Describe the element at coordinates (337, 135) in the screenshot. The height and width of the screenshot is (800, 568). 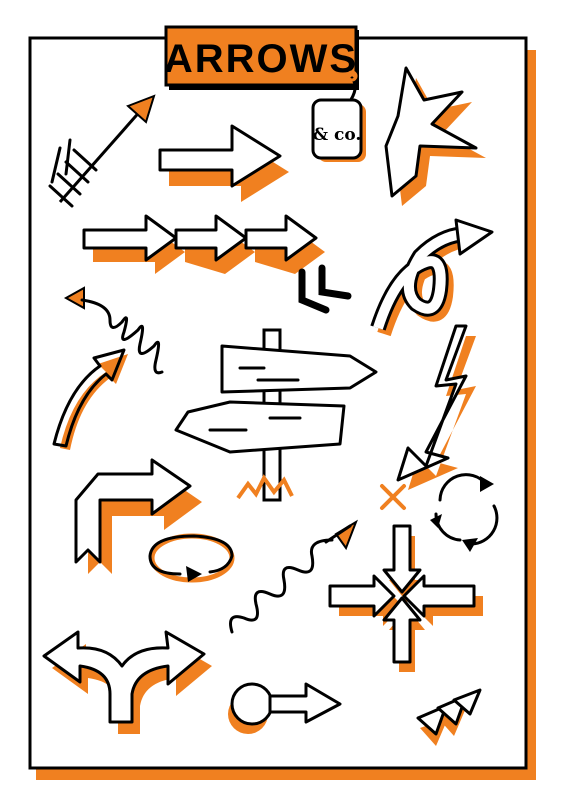
I see `co-tag-label: & co.` at that location.